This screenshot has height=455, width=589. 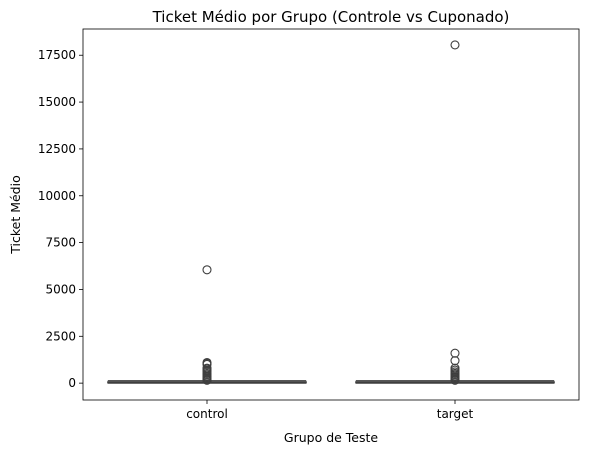 I want to click on y-tick-label: 7500, so click(x=60, y=243).